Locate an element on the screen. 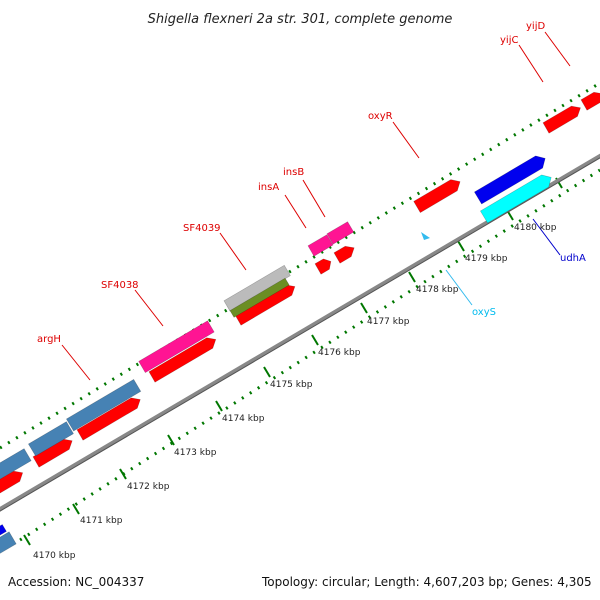  callout-SF4038 is located at coordinates (149, 308).